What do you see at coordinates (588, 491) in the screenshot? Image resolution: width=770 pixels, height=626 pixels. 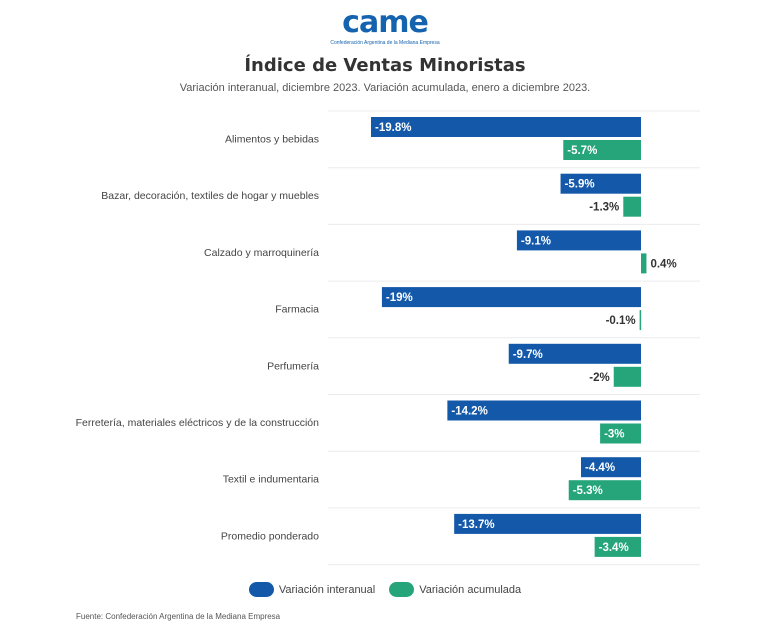 I see `data-label: -5.3%` at bounding box center [588, 491].